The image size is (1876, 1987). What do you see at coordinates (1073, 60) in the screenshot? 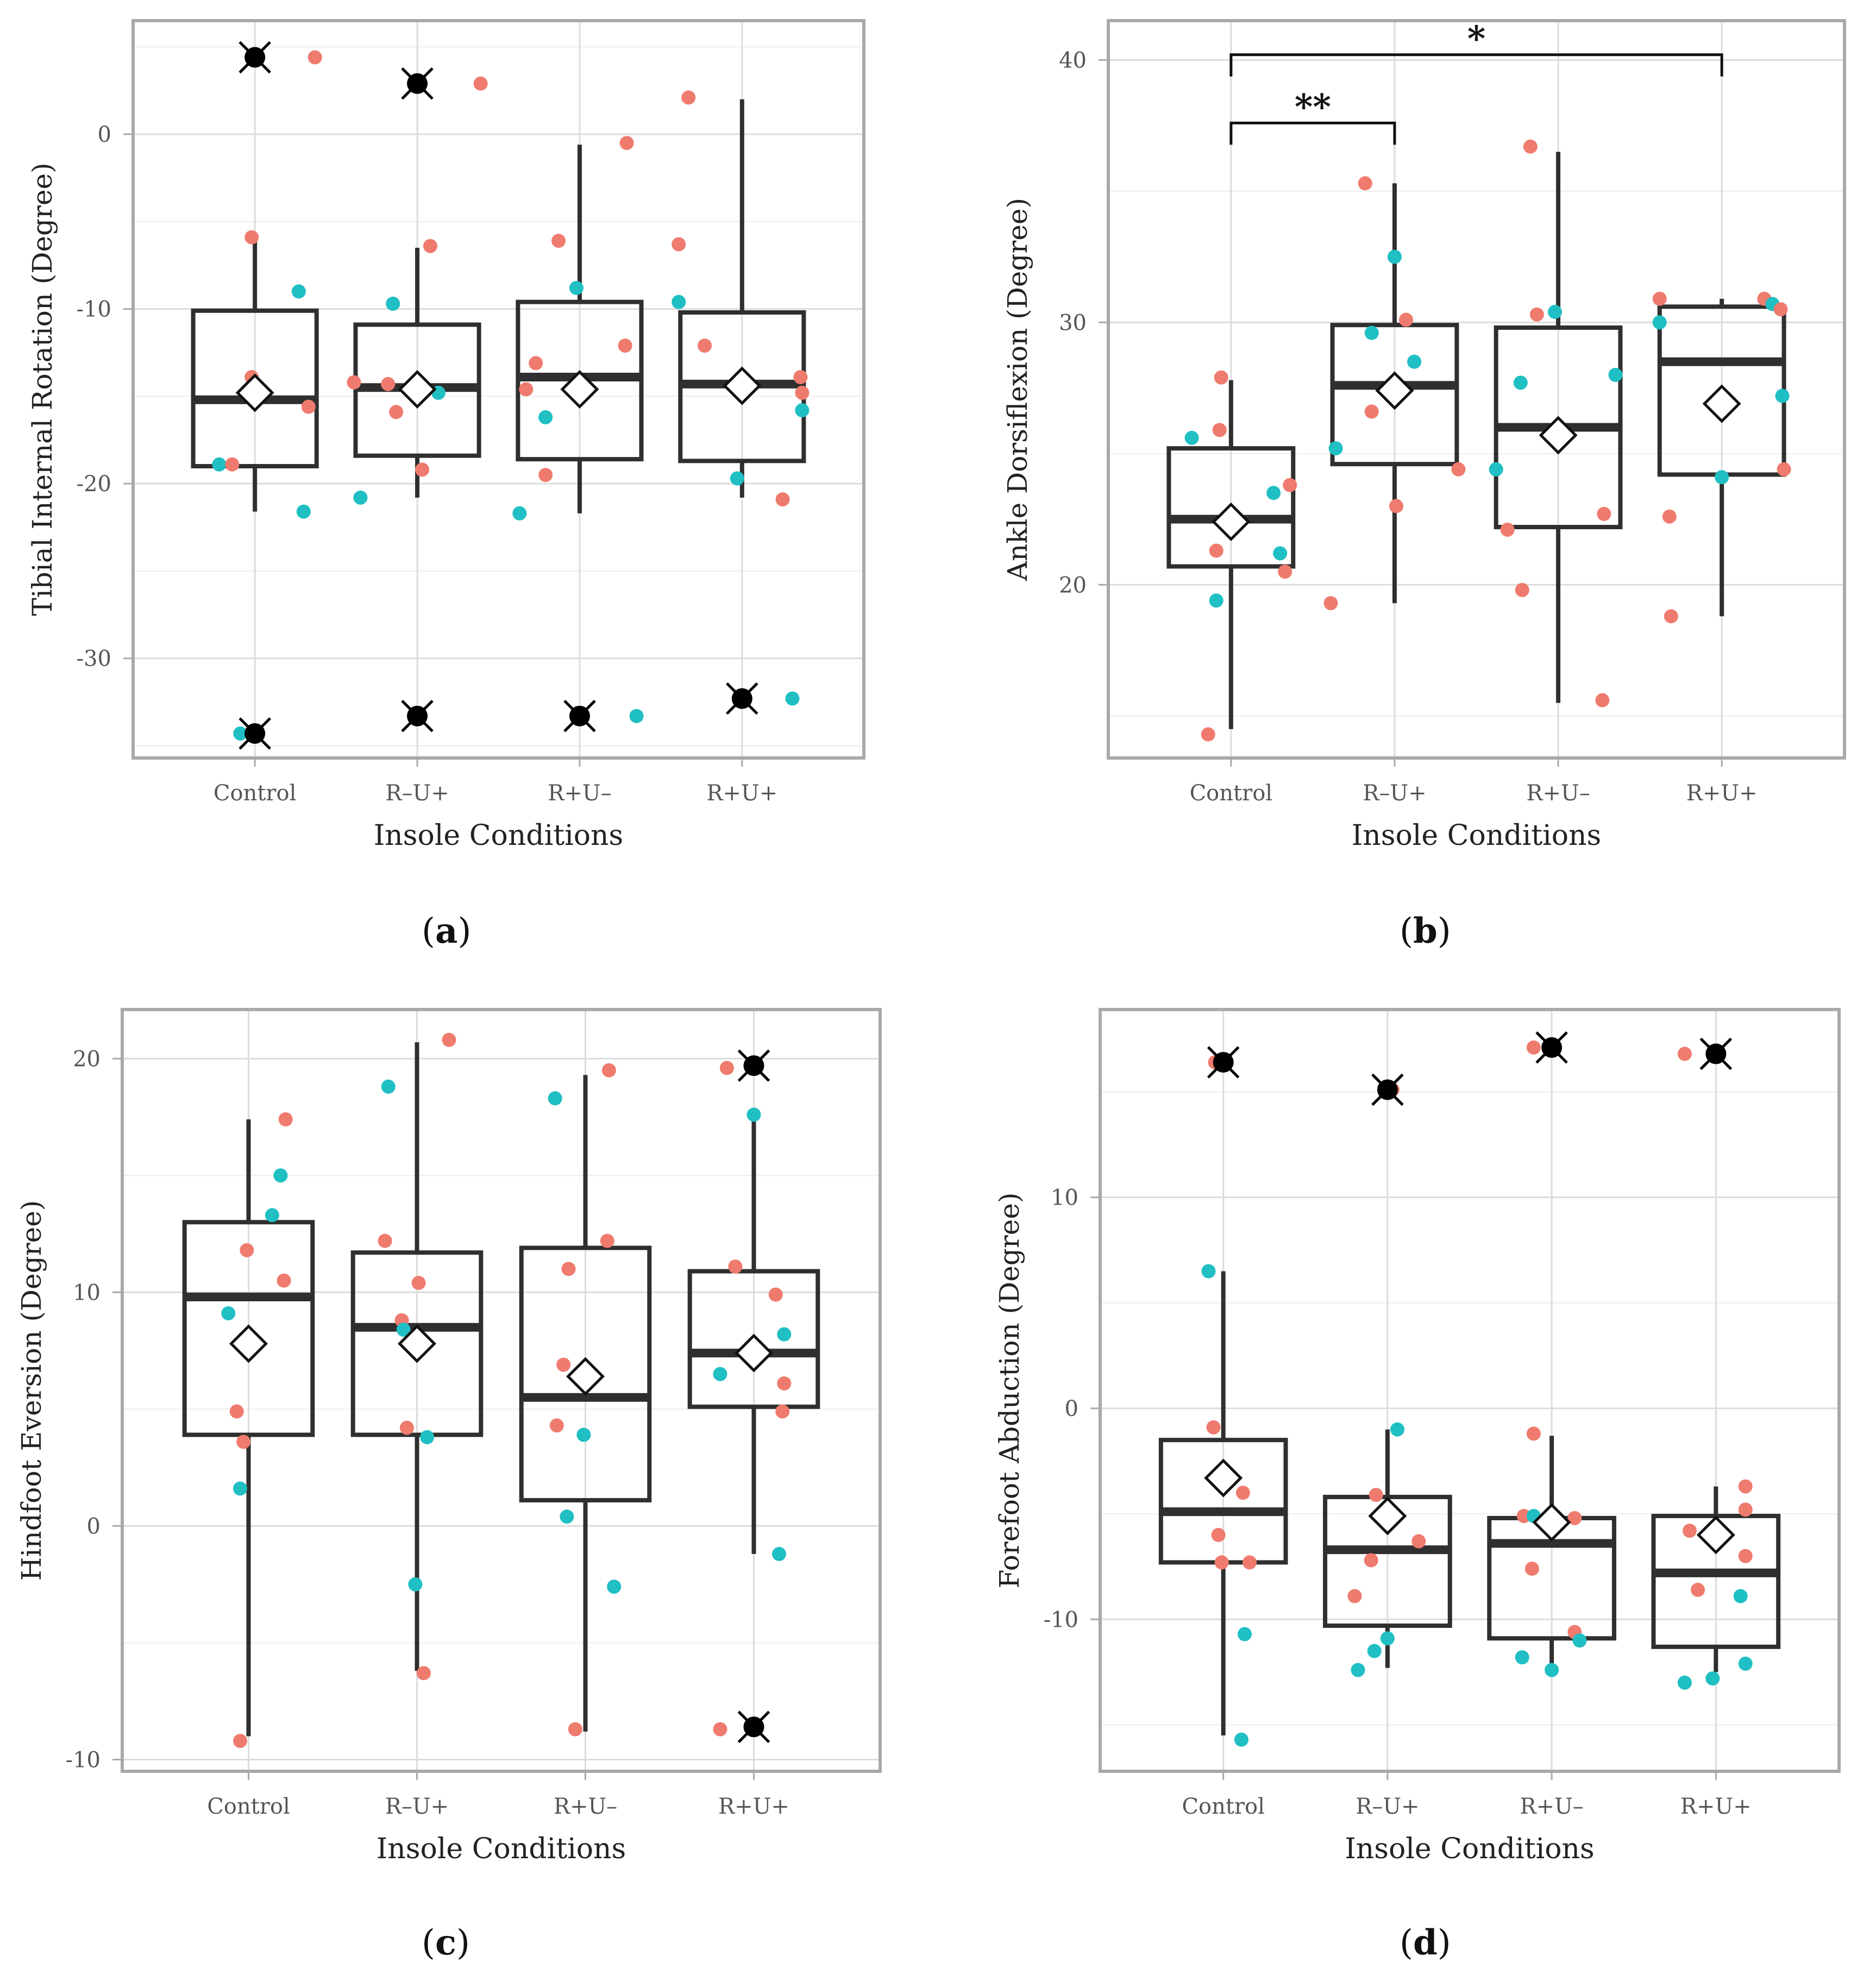
I see `y-tick-label: 40` at bounding box center [1073, 60].